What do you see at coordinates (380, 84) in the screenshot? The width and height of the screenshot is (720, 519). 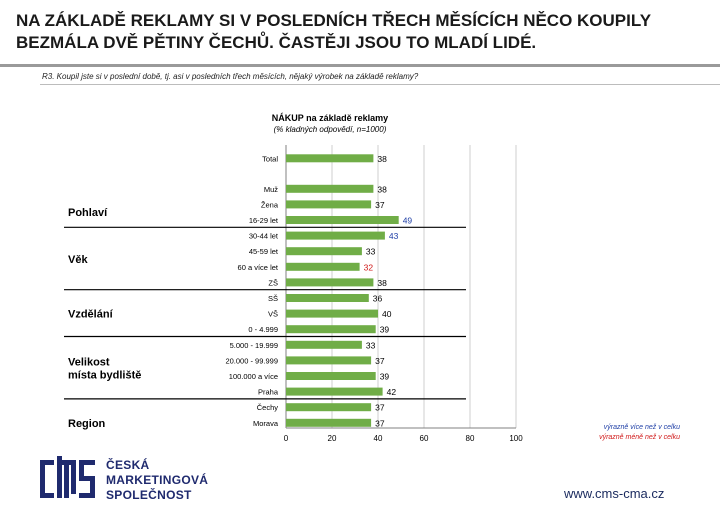 I see `question-divider` at bounding box center [380, 84].